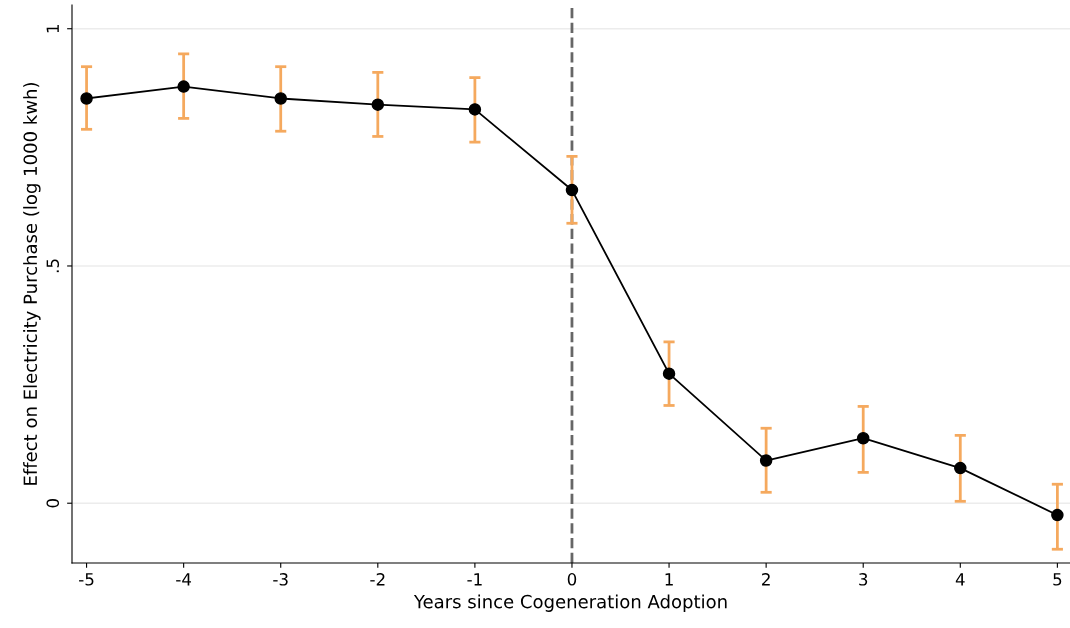 The height and width of the screenshot is (628, 1070). What do you see at coordinates (53, 503) in the screenshot?
I see `y-tick-label: 0` at bounding box center [53, 503].